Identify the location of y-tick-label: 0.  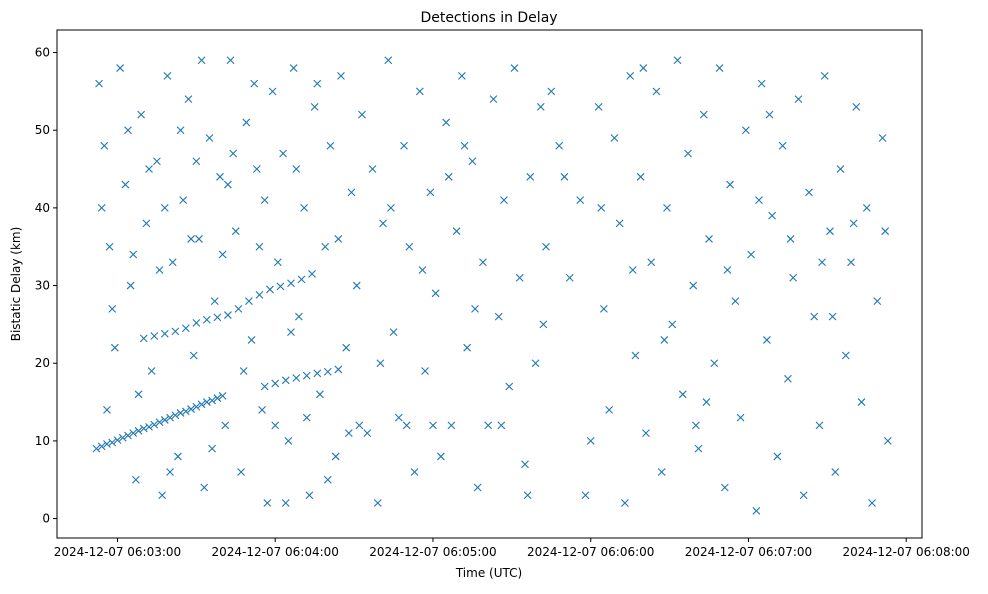
(46, 519).